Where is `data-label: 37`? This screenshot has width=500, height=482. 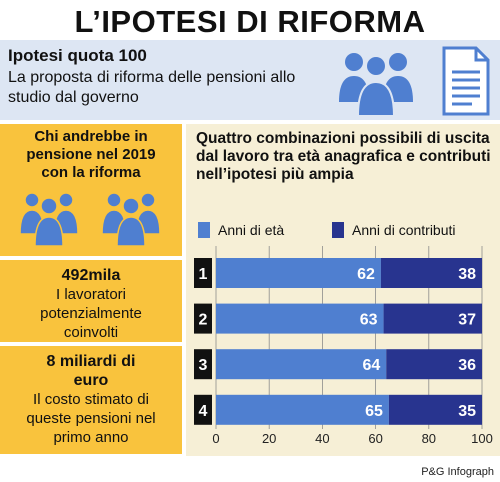 data-label: 37 is located at coordinates (467, 320).